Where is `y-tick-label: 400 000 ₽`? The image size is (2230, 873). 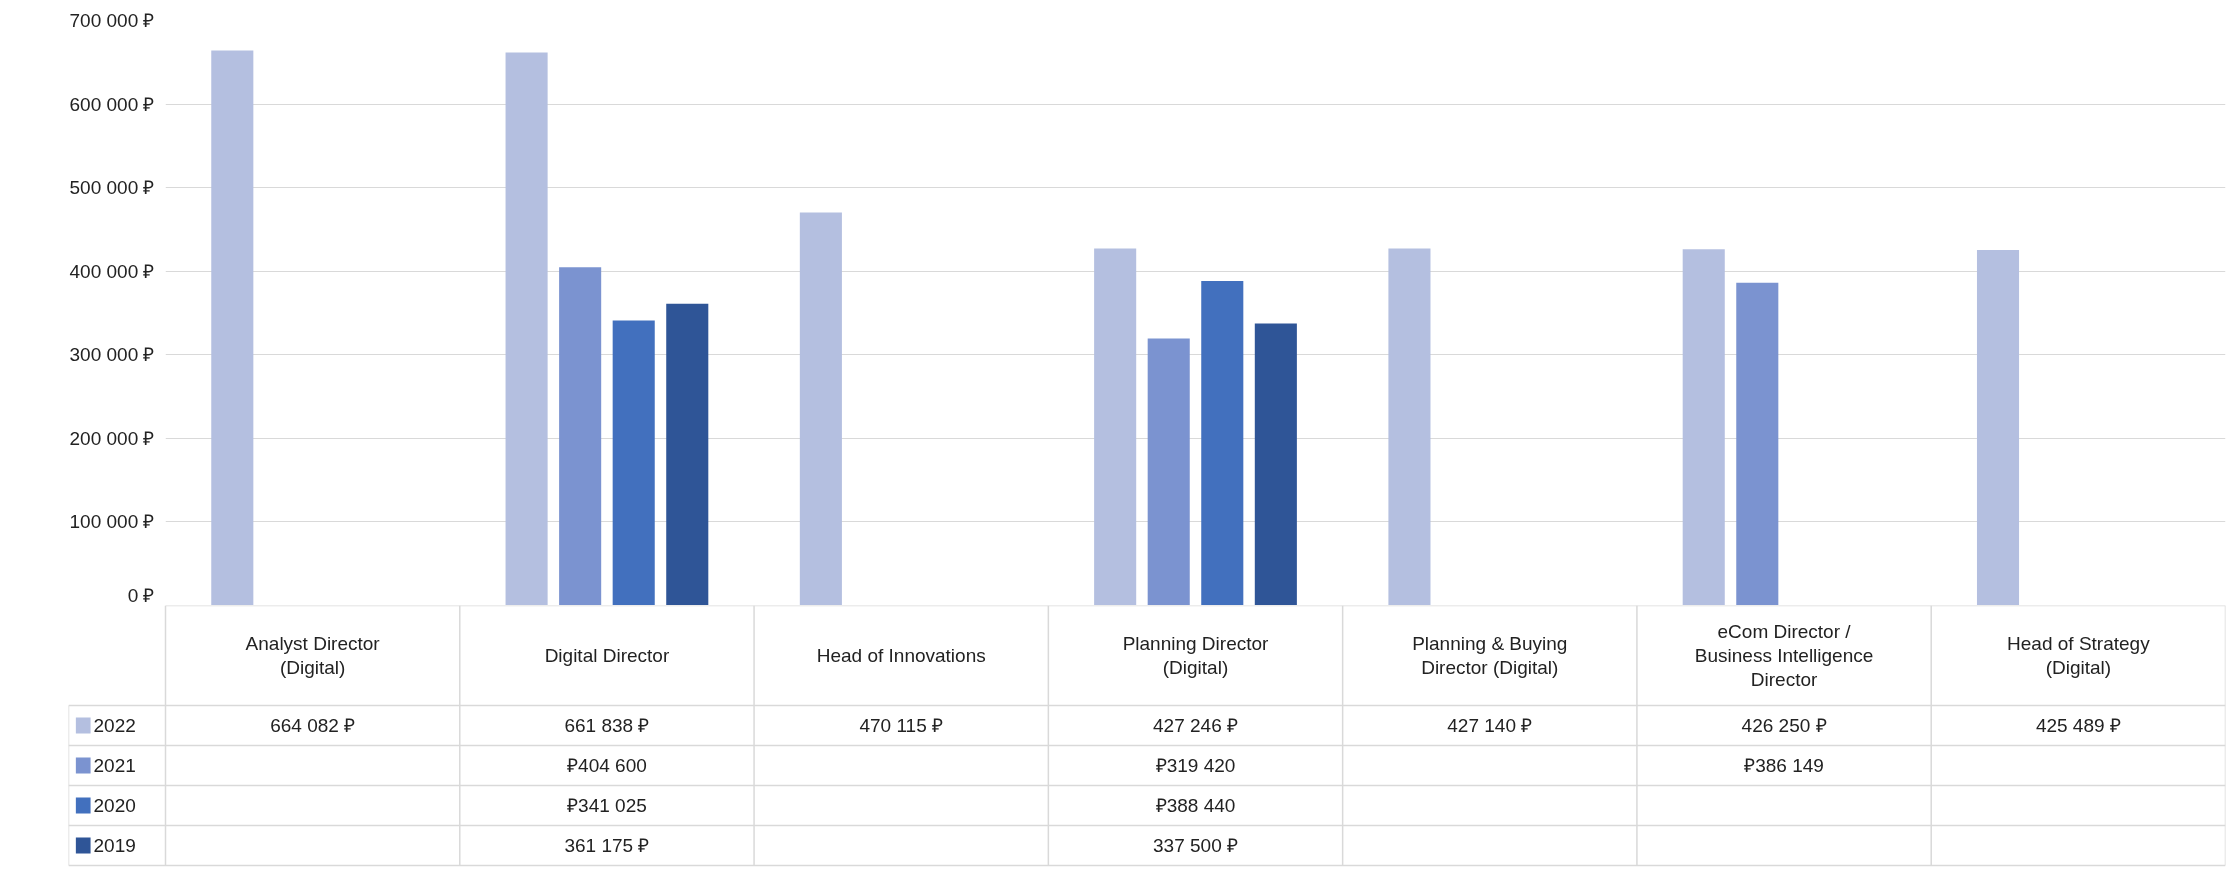
y-tick-label: 400 000 ₽ is located at coordinates (112, 271).